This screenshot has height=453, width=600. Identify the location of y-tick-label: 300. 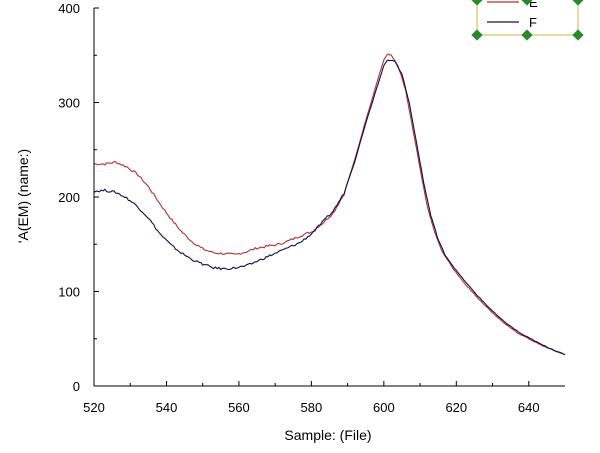
(69, 103).